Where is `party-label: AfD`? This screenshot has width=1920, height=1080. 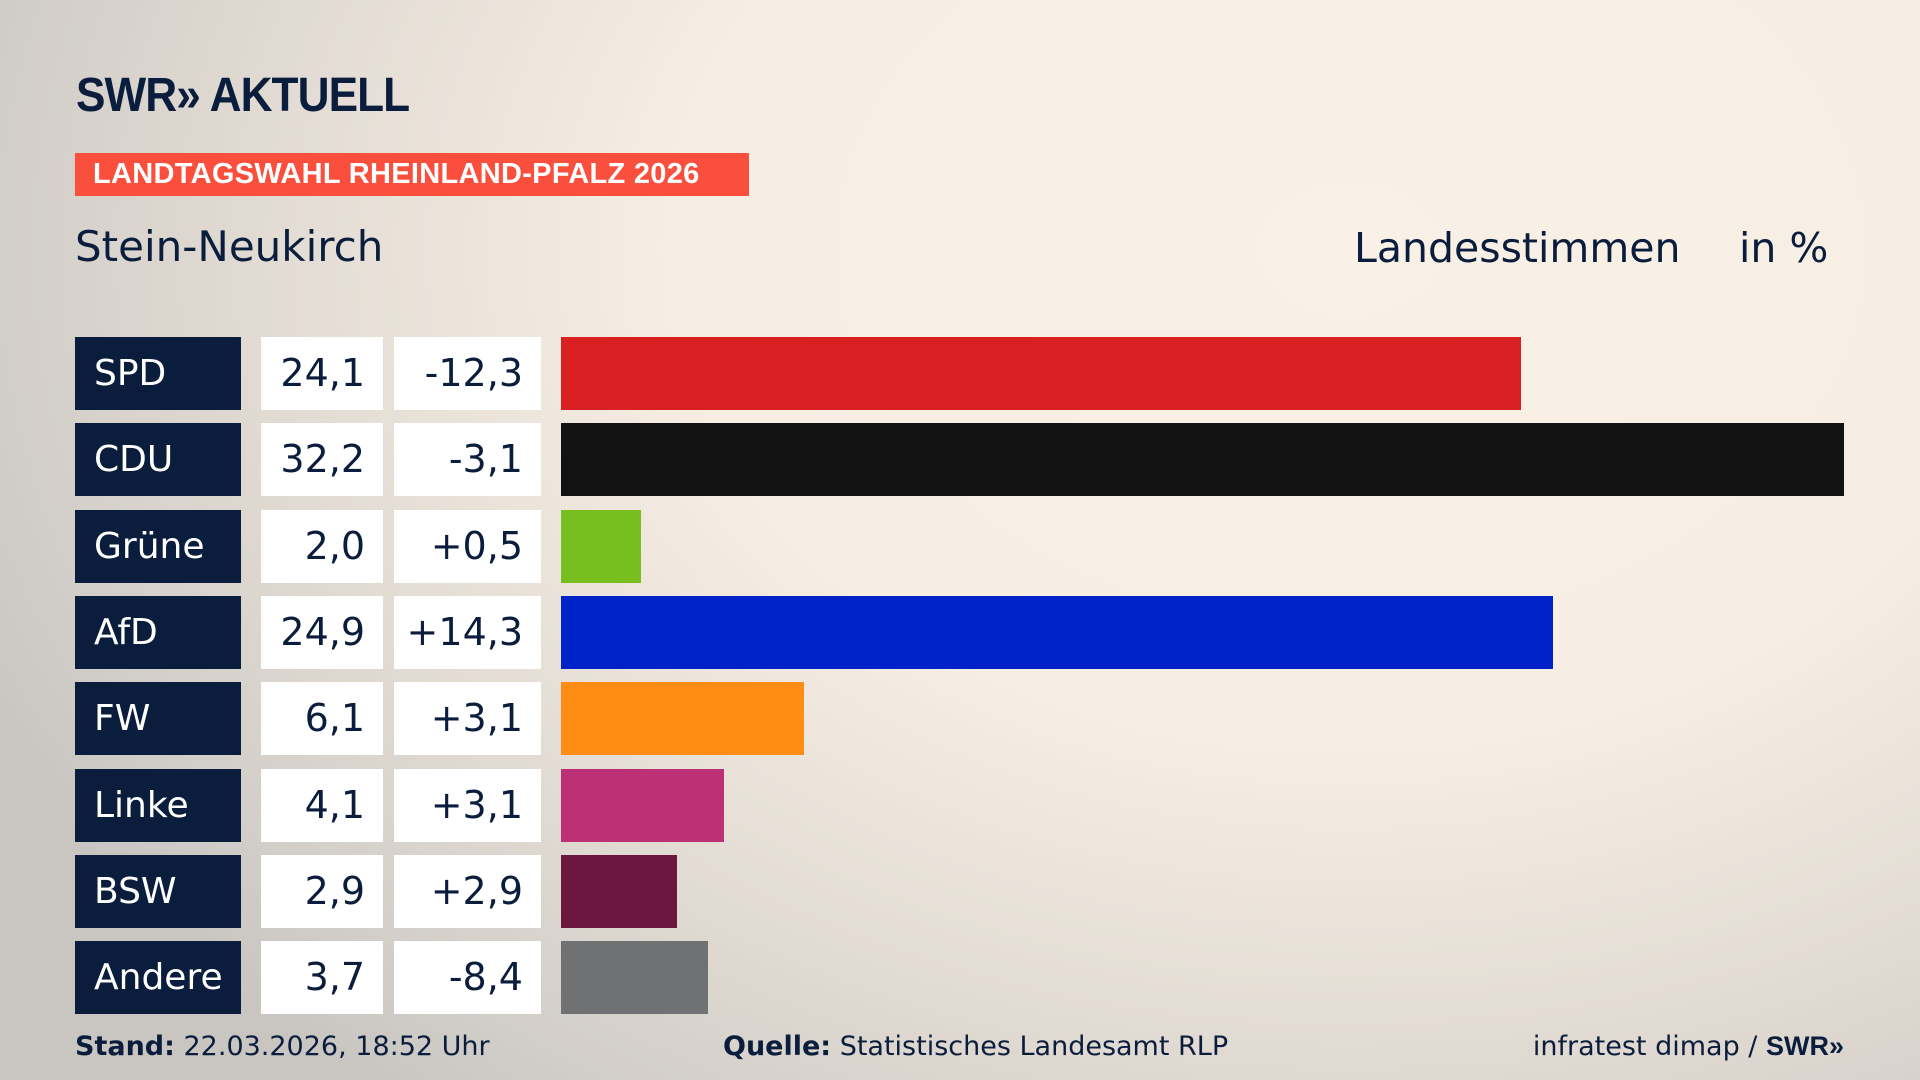
party-label: AfD is located at coordinates (158, 632).